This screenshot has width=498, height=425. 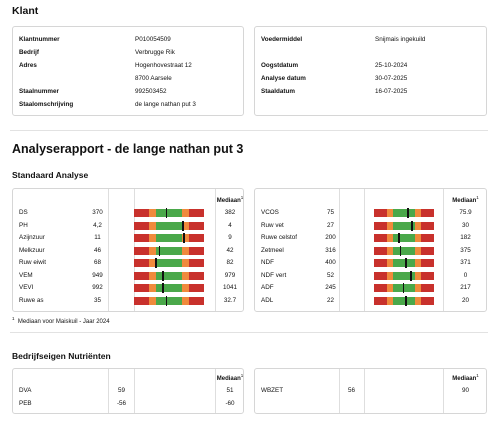 I want to click on median-value: 182, so click(x=465, y=237).